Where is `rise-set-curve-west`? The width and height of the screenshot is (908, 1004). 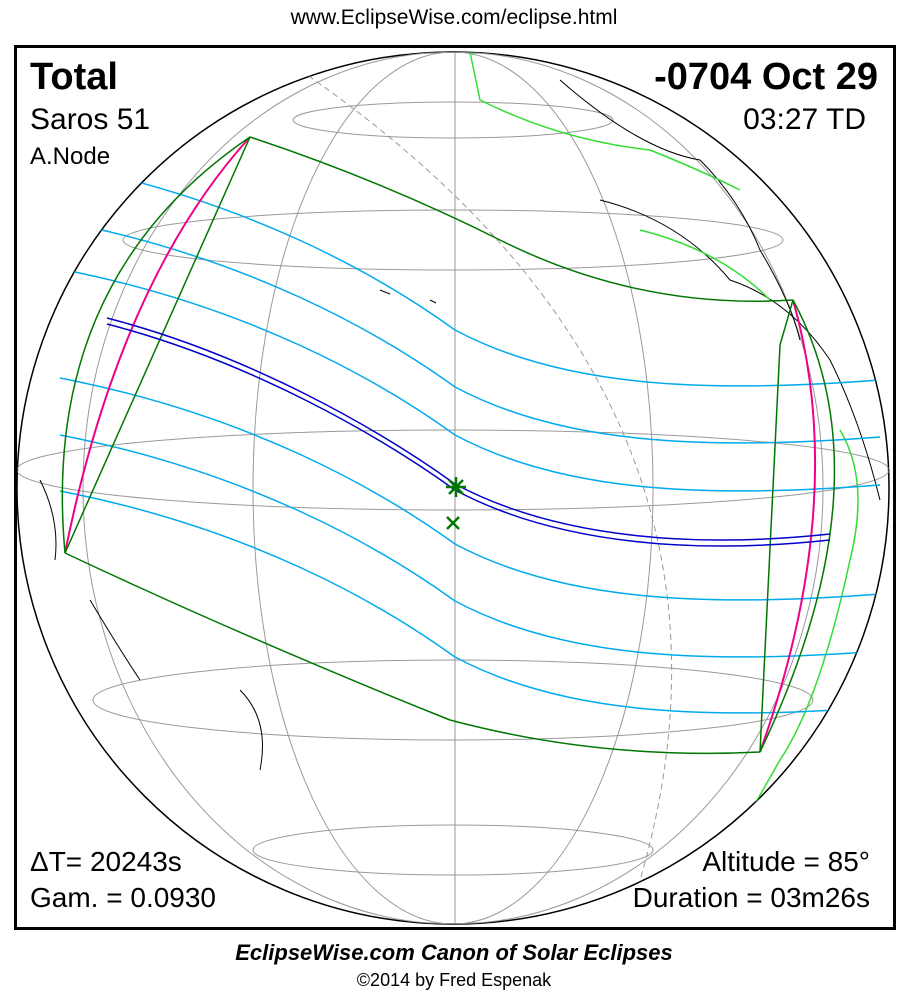 rise-set-curve-west is located at coordinates (157, 345).